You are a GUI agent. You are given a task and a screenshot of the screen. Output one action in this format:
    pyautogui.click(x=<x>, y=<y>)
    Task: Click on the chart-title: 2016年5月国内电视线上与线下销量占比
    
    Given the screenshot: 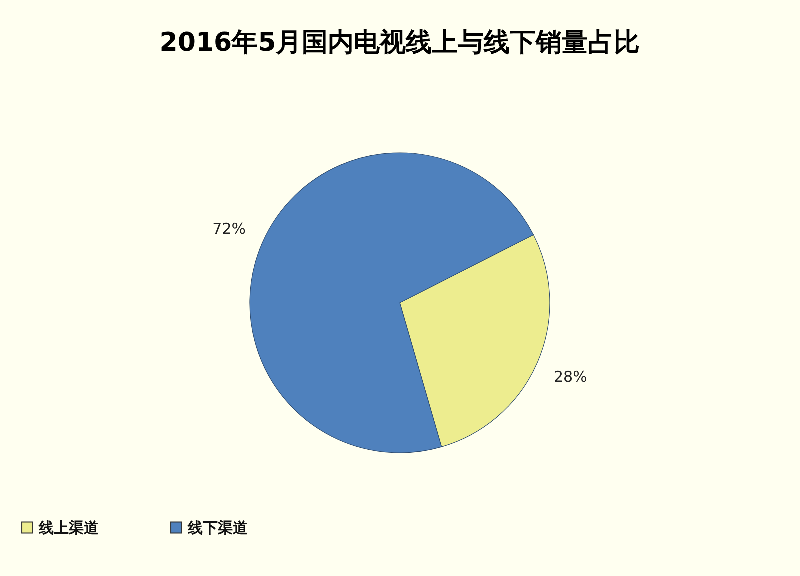 What is the action you would take?
    pyautogui.click(x=400, y=43)
    